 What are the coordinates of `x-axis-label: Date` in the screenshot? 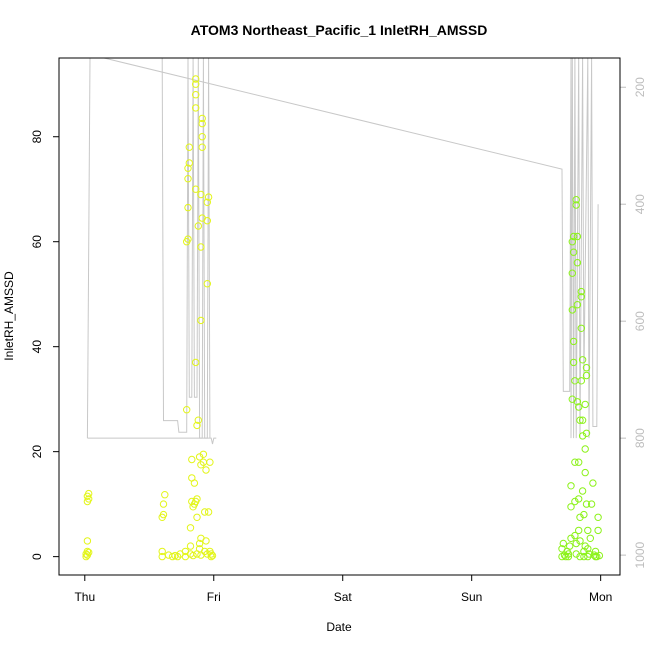 It's located at (339, 627).